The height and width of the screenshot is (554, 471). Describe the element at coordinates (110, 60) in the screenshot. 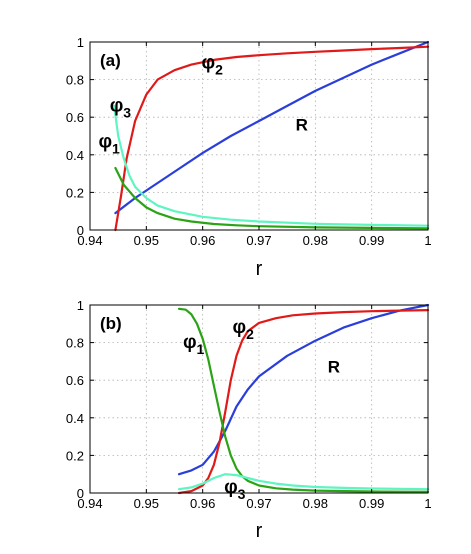

I see `panel-label: (a)` at that location.